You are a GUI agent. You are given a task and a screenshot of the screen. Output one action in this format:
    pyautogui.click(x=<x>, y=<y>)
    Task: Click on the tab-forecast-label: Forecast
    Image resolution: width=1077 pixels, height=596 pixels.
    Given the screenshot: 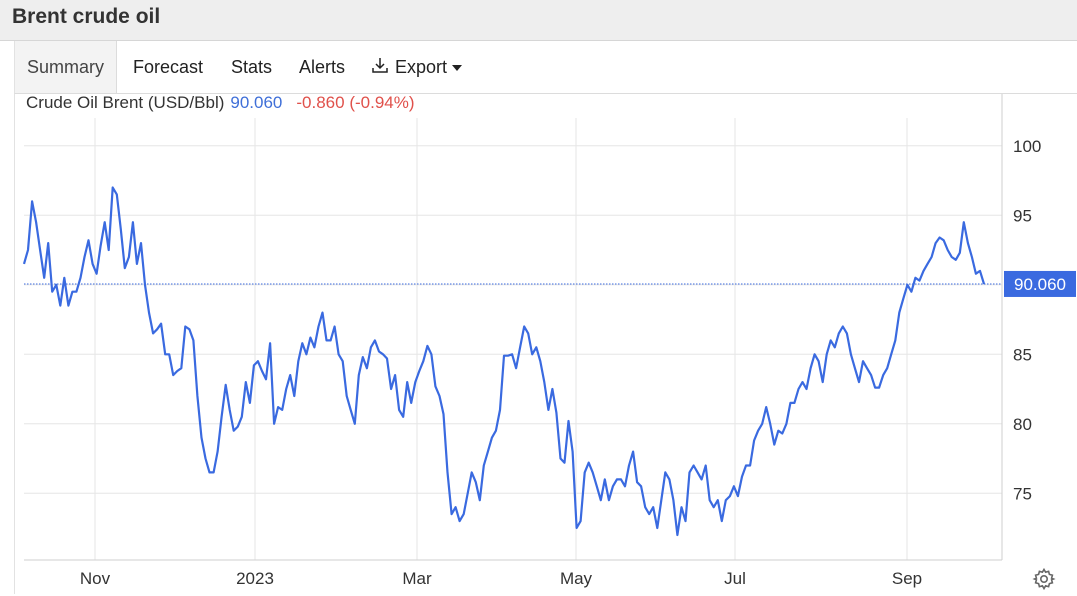 What is the action you would take?
    pyautogui.click(x=168, y=67)
    